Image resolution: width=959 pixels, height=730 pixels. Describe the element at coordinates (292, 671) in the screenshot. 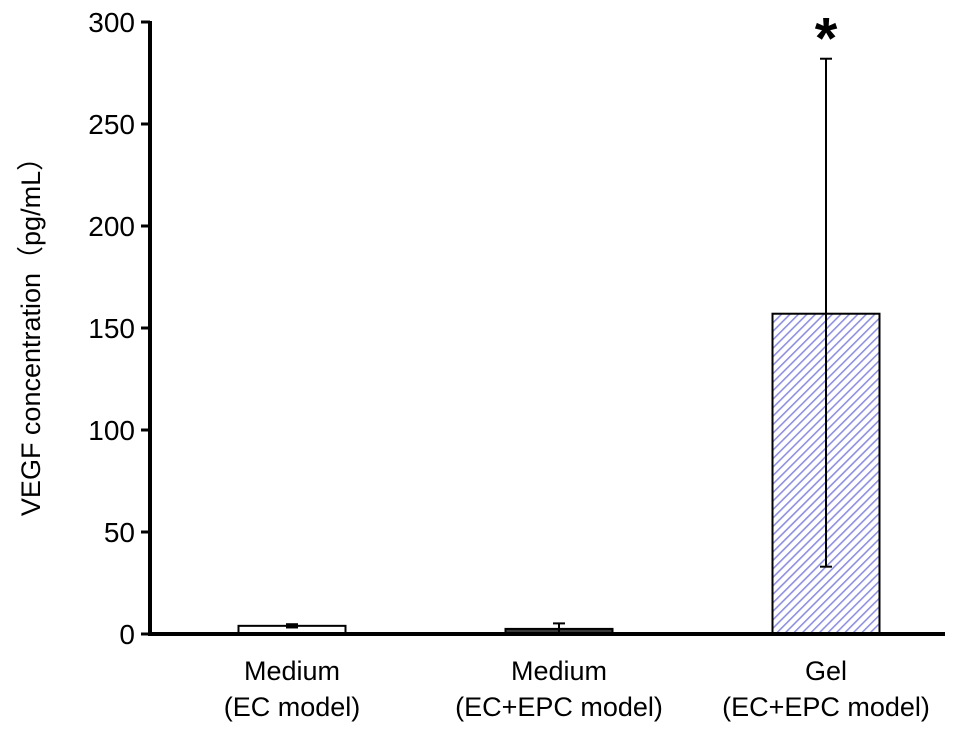

I see `x-tick-label-1-line-1: Medium` at that location.